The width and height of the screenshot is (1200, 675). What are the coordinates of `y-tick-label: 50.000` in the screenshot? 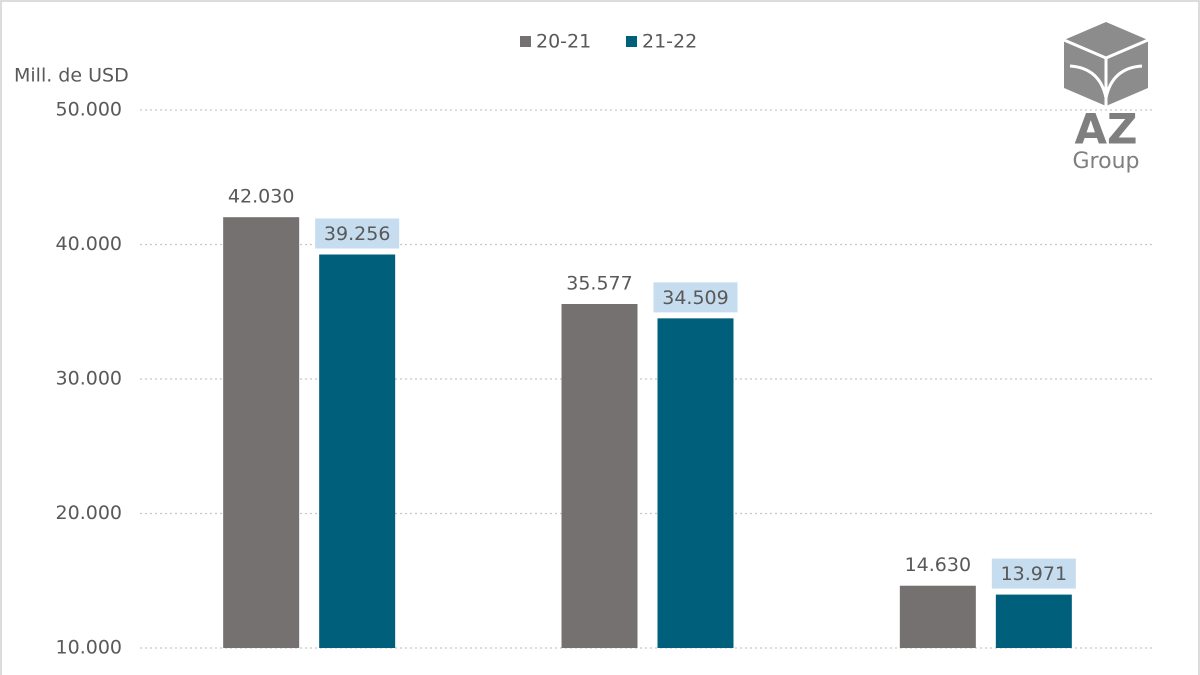 It's located at (89, 110).